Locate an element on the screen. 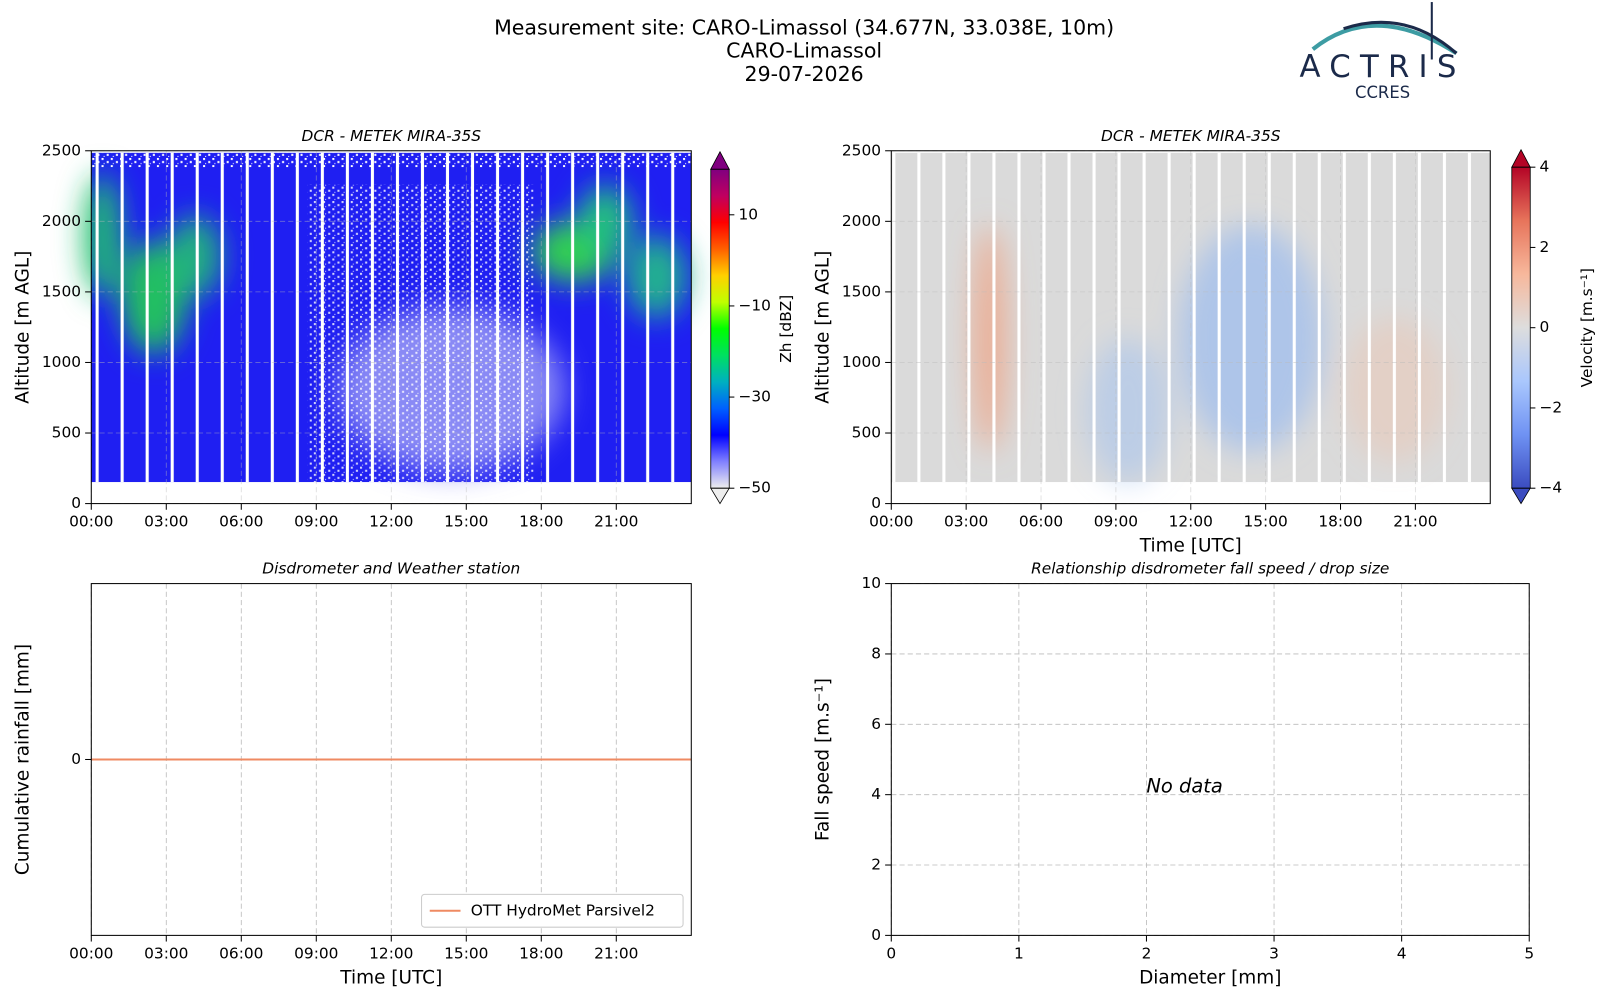  colorbar-label: Velocity [m.s⁻¹] is located at coordinates (1587, 327).